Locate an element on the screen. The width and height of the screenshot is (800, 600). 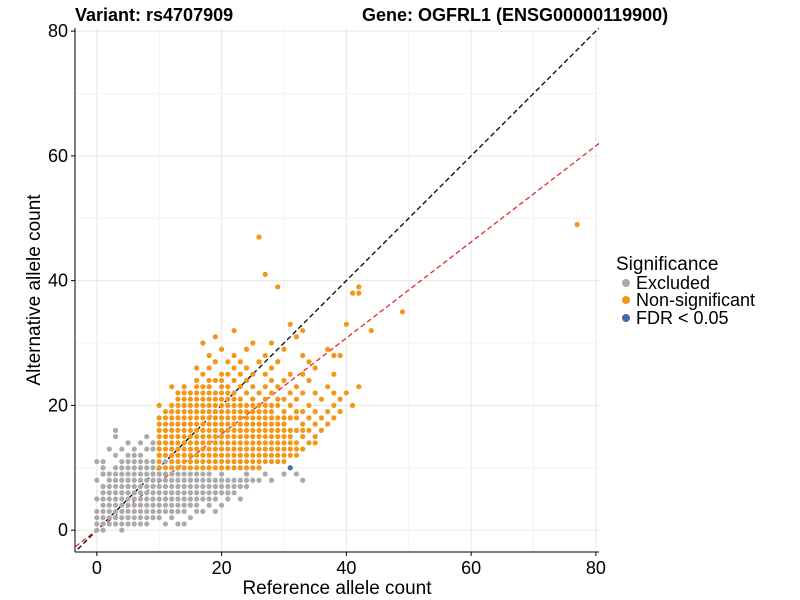
x-tick-label: 0 is located at coordinates (97, 568).